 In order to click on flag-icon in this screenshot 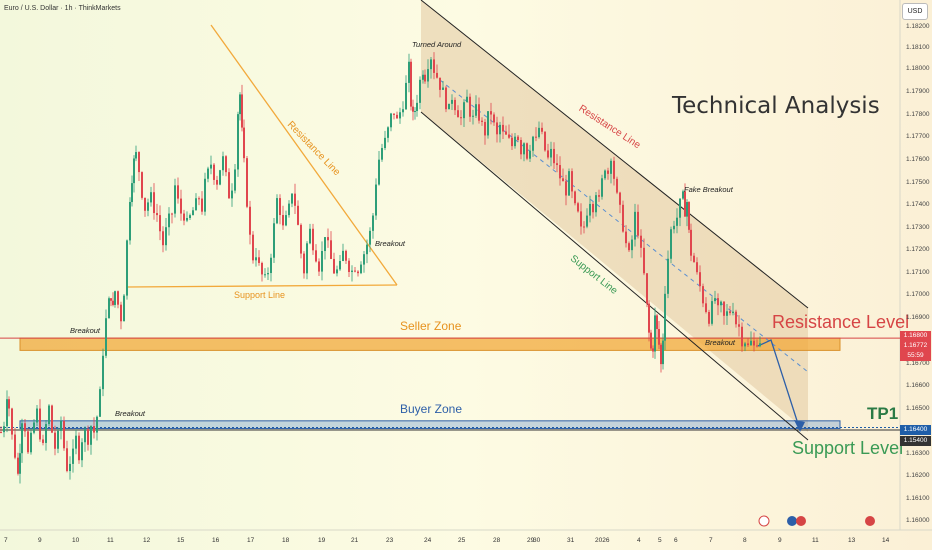, I will do `click(870, 521)`.